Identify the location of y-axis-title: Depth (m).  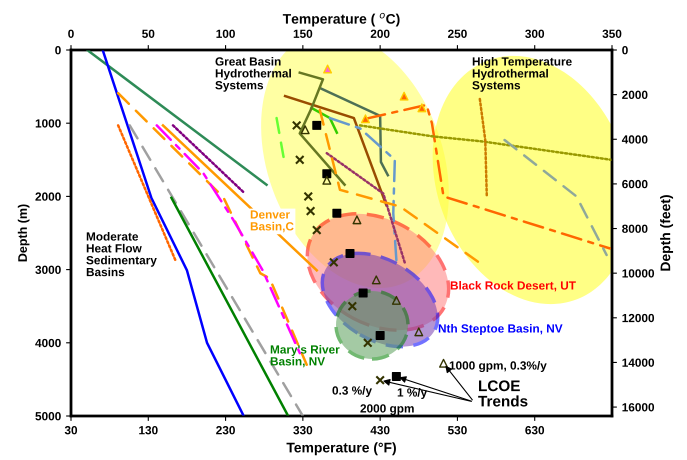
(24, 233).